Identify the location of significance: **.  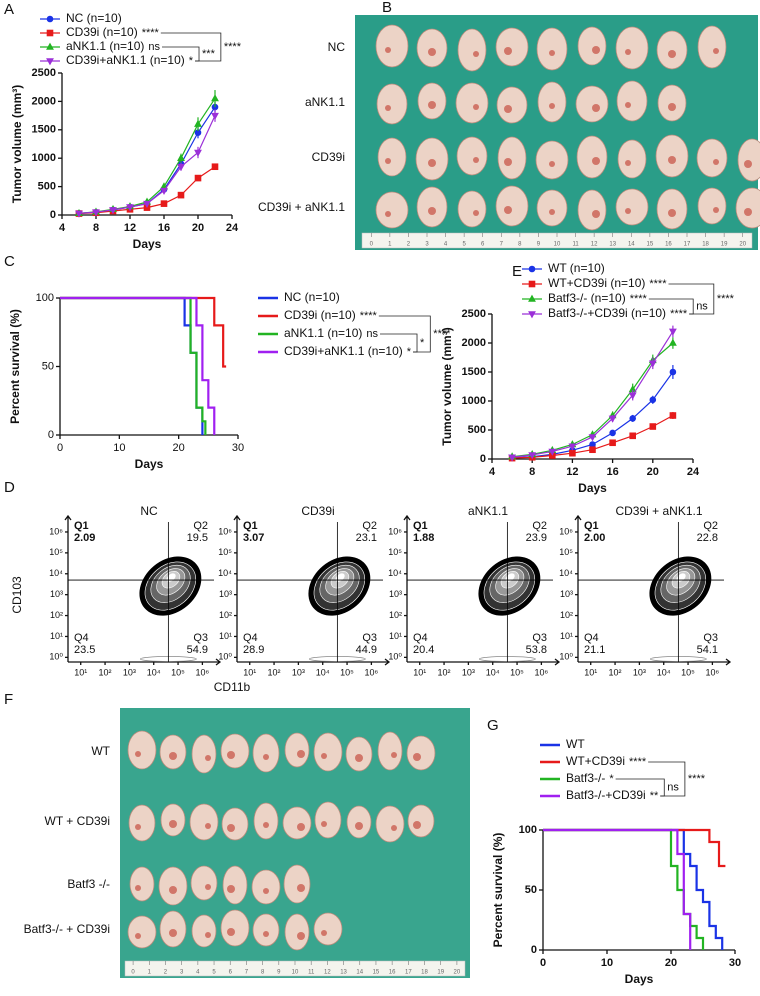
(654, 796).